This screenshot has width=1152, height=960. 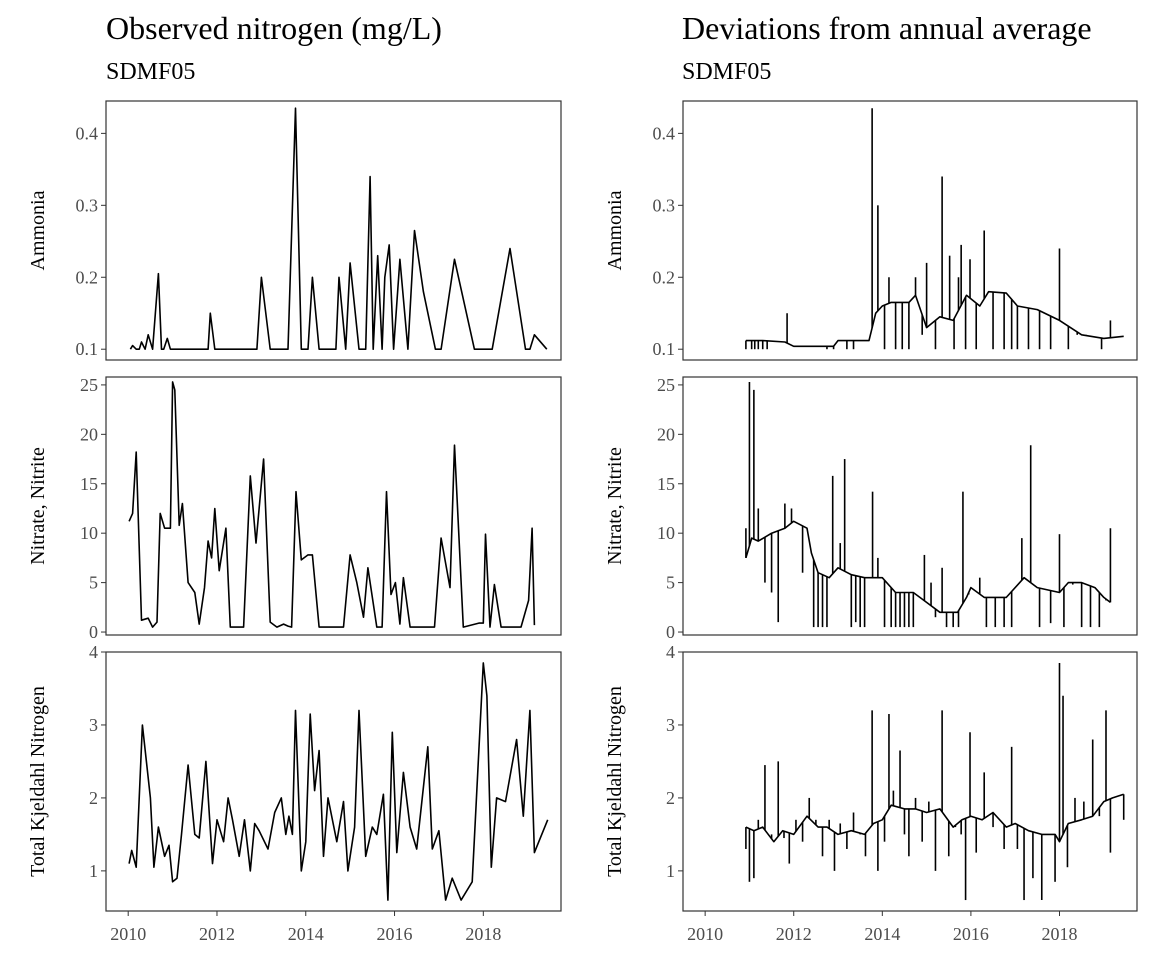 What do you see at coordinates (338, 781) in the screenshot?
I see `left-tkn-series-line` at bounding box center [338, 781].